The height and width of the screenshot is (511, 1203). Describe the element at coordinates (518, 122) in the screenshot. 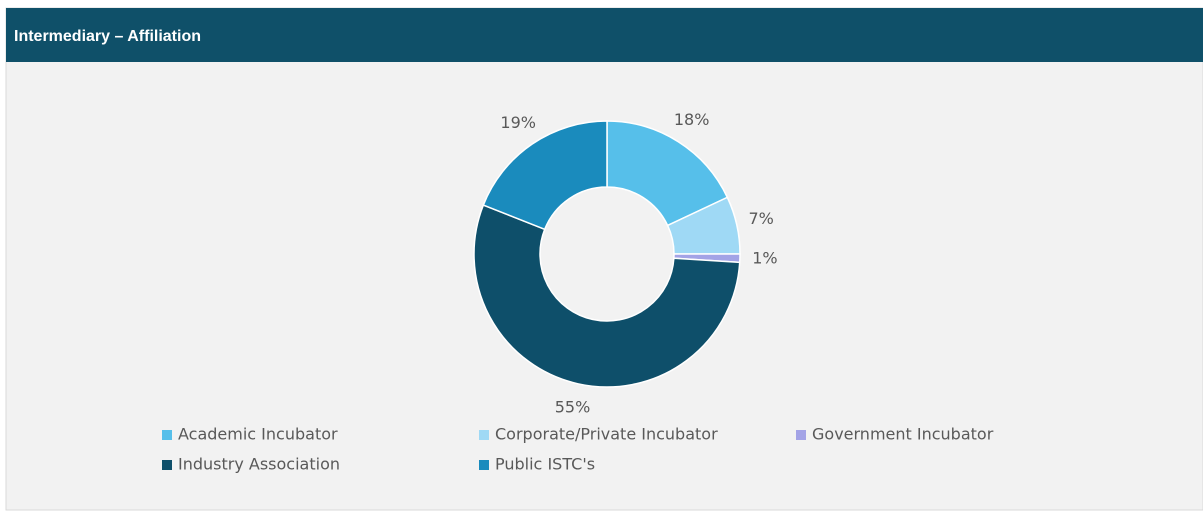

I see `data-label: 19%` at that location.